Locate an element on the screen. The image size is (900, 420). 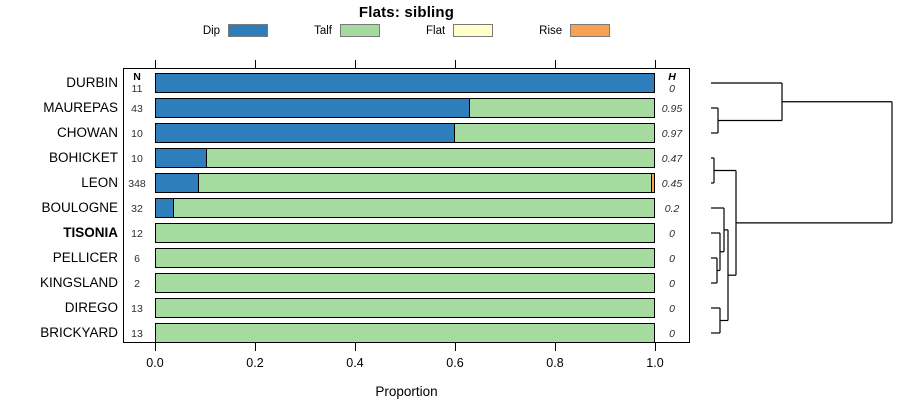
row-label-tisonia: TISONIA is located at coordinates (90, 232).